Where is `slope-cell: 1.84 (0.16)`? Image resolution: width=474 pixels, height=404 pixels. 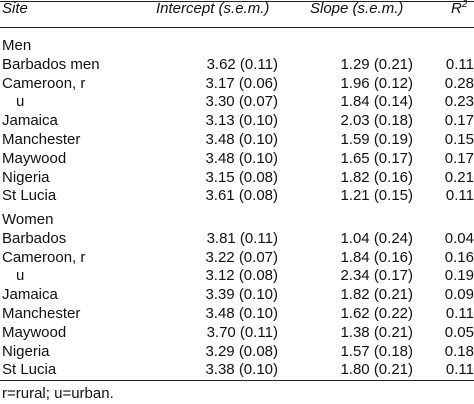 slope-cell: 1.84 (0.16) is located at coordinates (376, 257).